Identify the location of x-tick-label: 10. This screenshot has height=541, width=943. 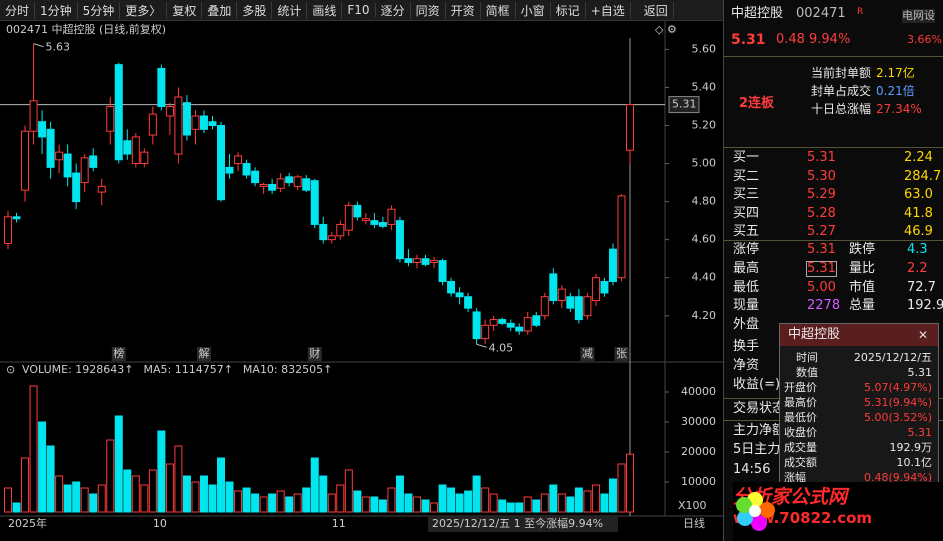
(160, 523).